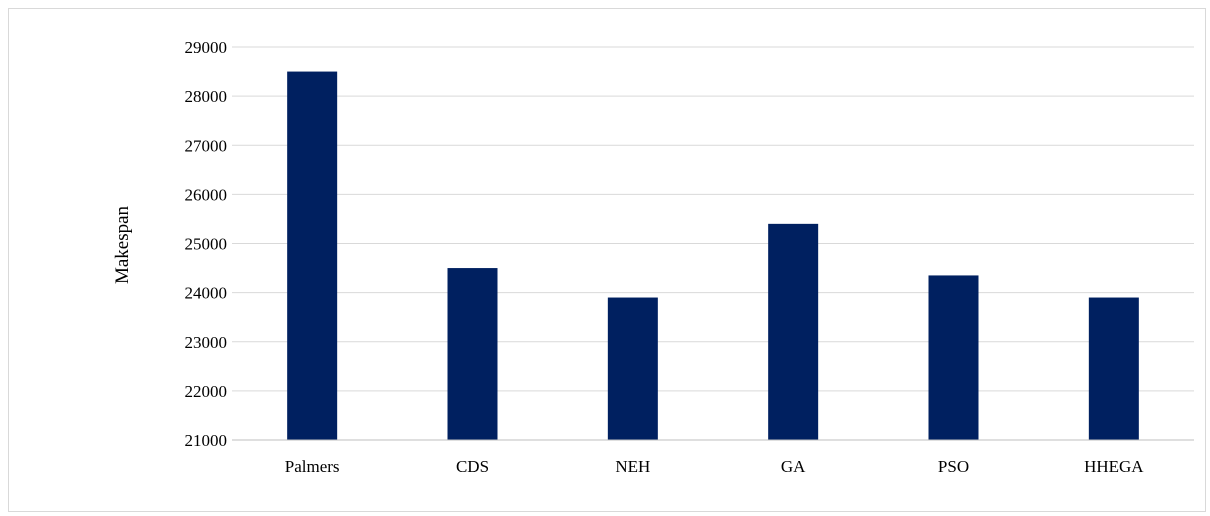 Image resolution: width=1210 pixels, height=516 pixels. What do you see at coordinates (206, 194) in the screenshot?
I see `y-tick-label: 26000` at bounding box center [206, 194].